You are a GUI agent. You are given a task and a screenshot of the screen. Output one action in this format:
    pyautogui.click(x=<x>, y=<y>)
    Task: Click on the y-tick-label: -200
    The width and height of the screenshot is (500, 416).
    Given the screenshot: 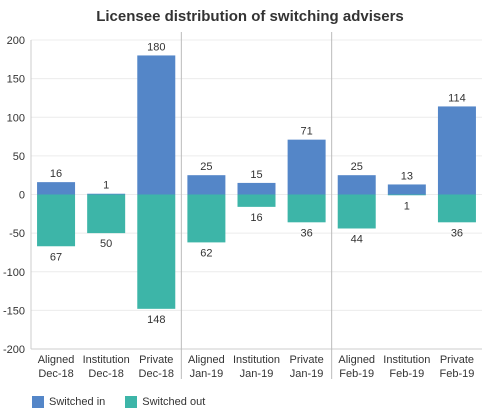 What is the action you would take?
    pyautogui.click(x=14, y=350)
    